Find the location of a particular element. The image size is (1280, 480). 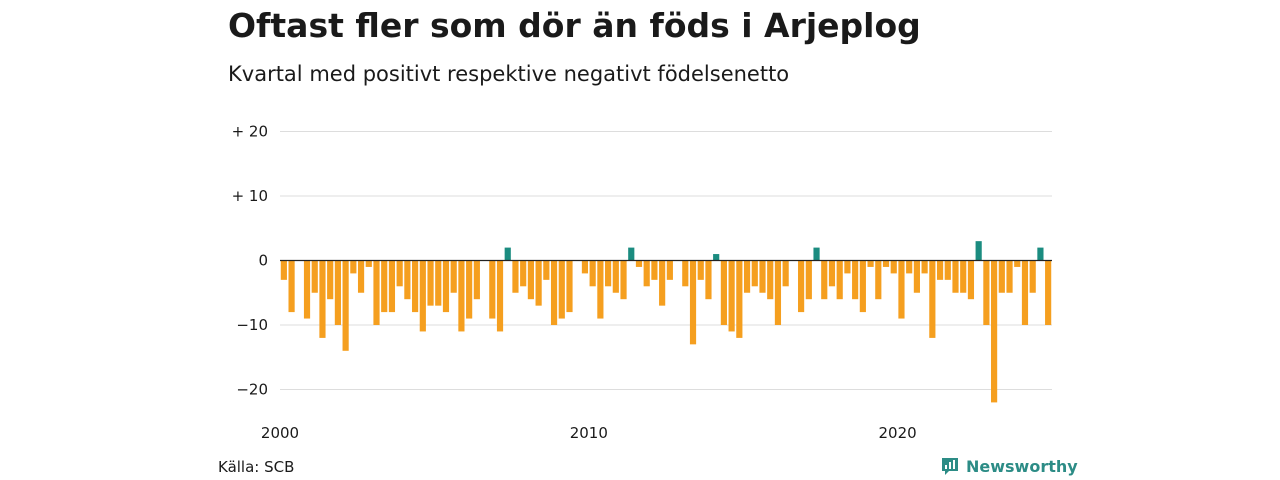

y-tick-label: −20 is located at coordinates (252, 390).